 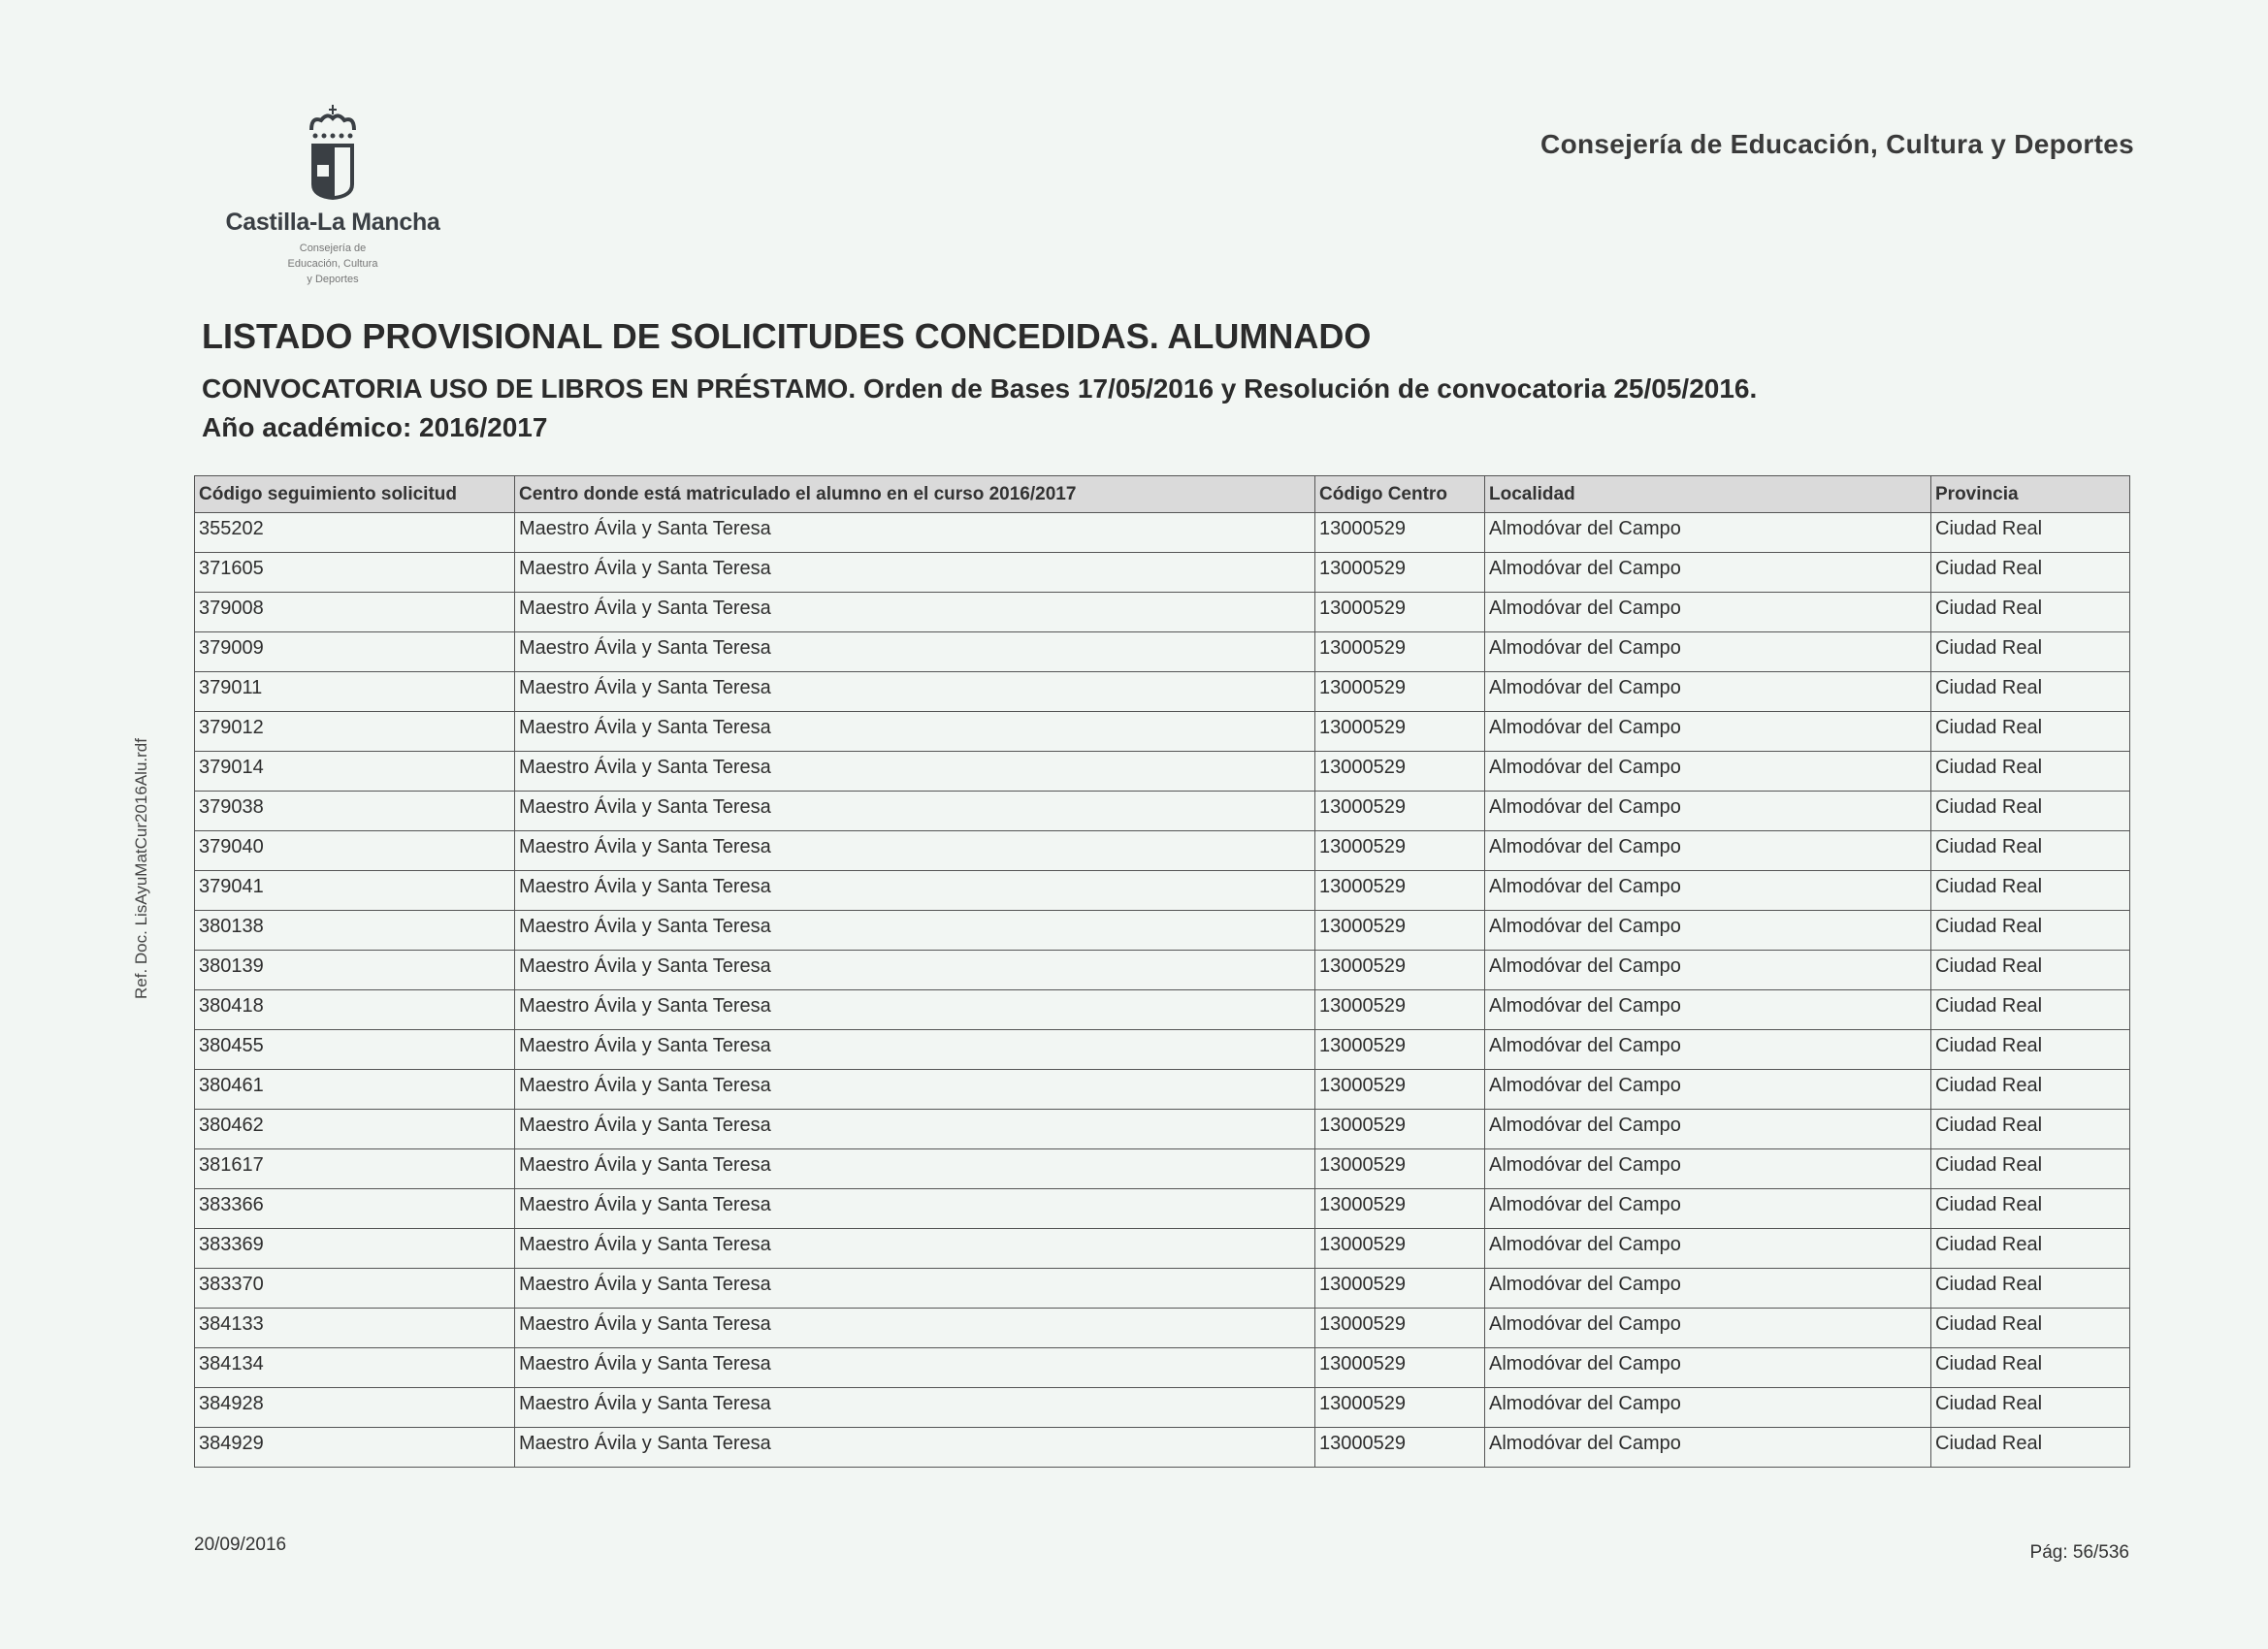 What do you see at coordinates (354, 930) in the screenshot?
I see `tracking-code-cell: 380138` at bounding box center [354, 930].